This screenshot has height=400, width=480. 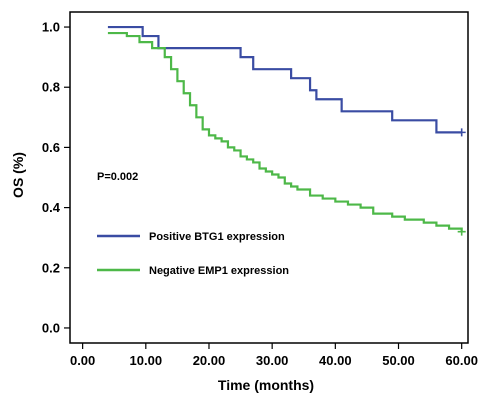 I want to click on x-tick-label: 50.00, so click(x=398, y=360).